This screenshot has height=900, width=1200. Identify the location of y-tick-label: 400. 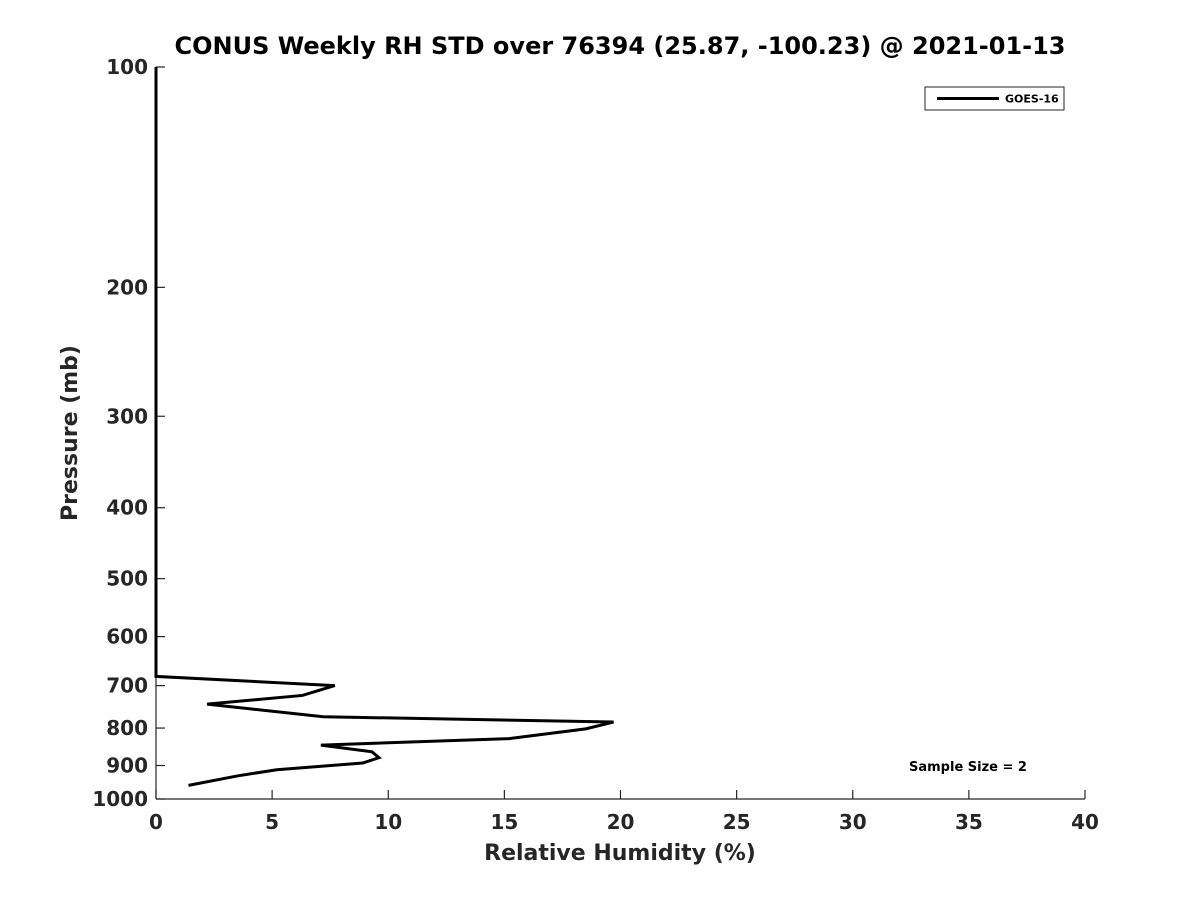
(127, 508).